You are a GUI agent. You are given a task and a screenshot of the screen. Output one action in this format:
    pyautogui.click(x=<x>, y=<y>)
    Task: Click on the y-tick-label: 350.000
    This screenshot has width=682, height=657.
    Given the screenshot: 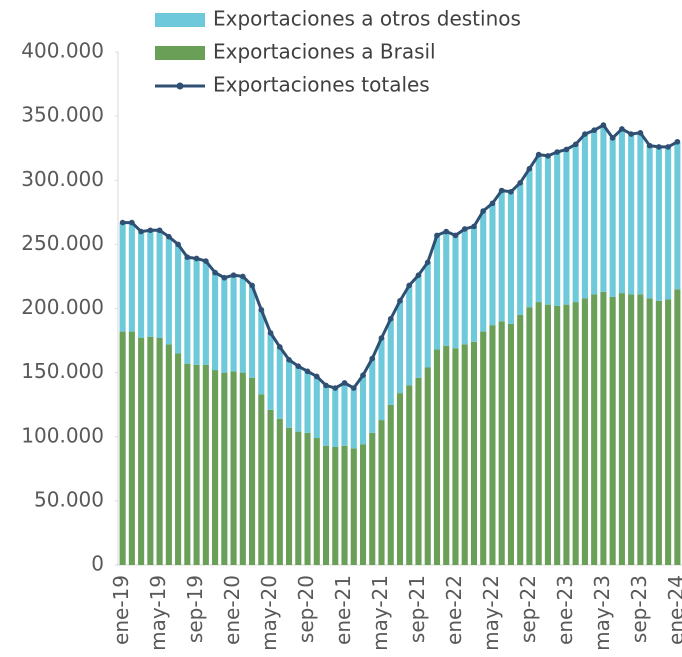 What is the action you would take?
    pyautogui.click(x=62, y=115)
    